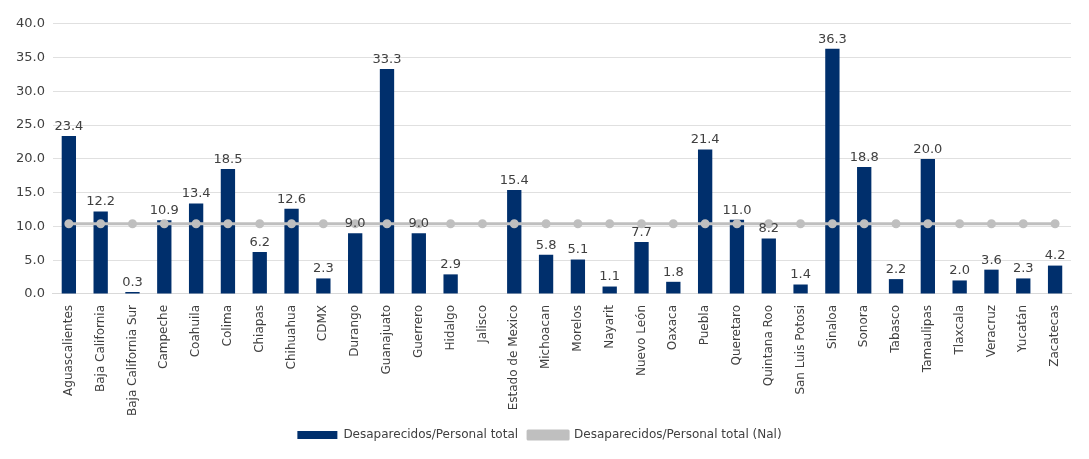  Describe the element at coordinates (163, 336) in the screenshot. I see `x-tick-label: Campeche` at that location.